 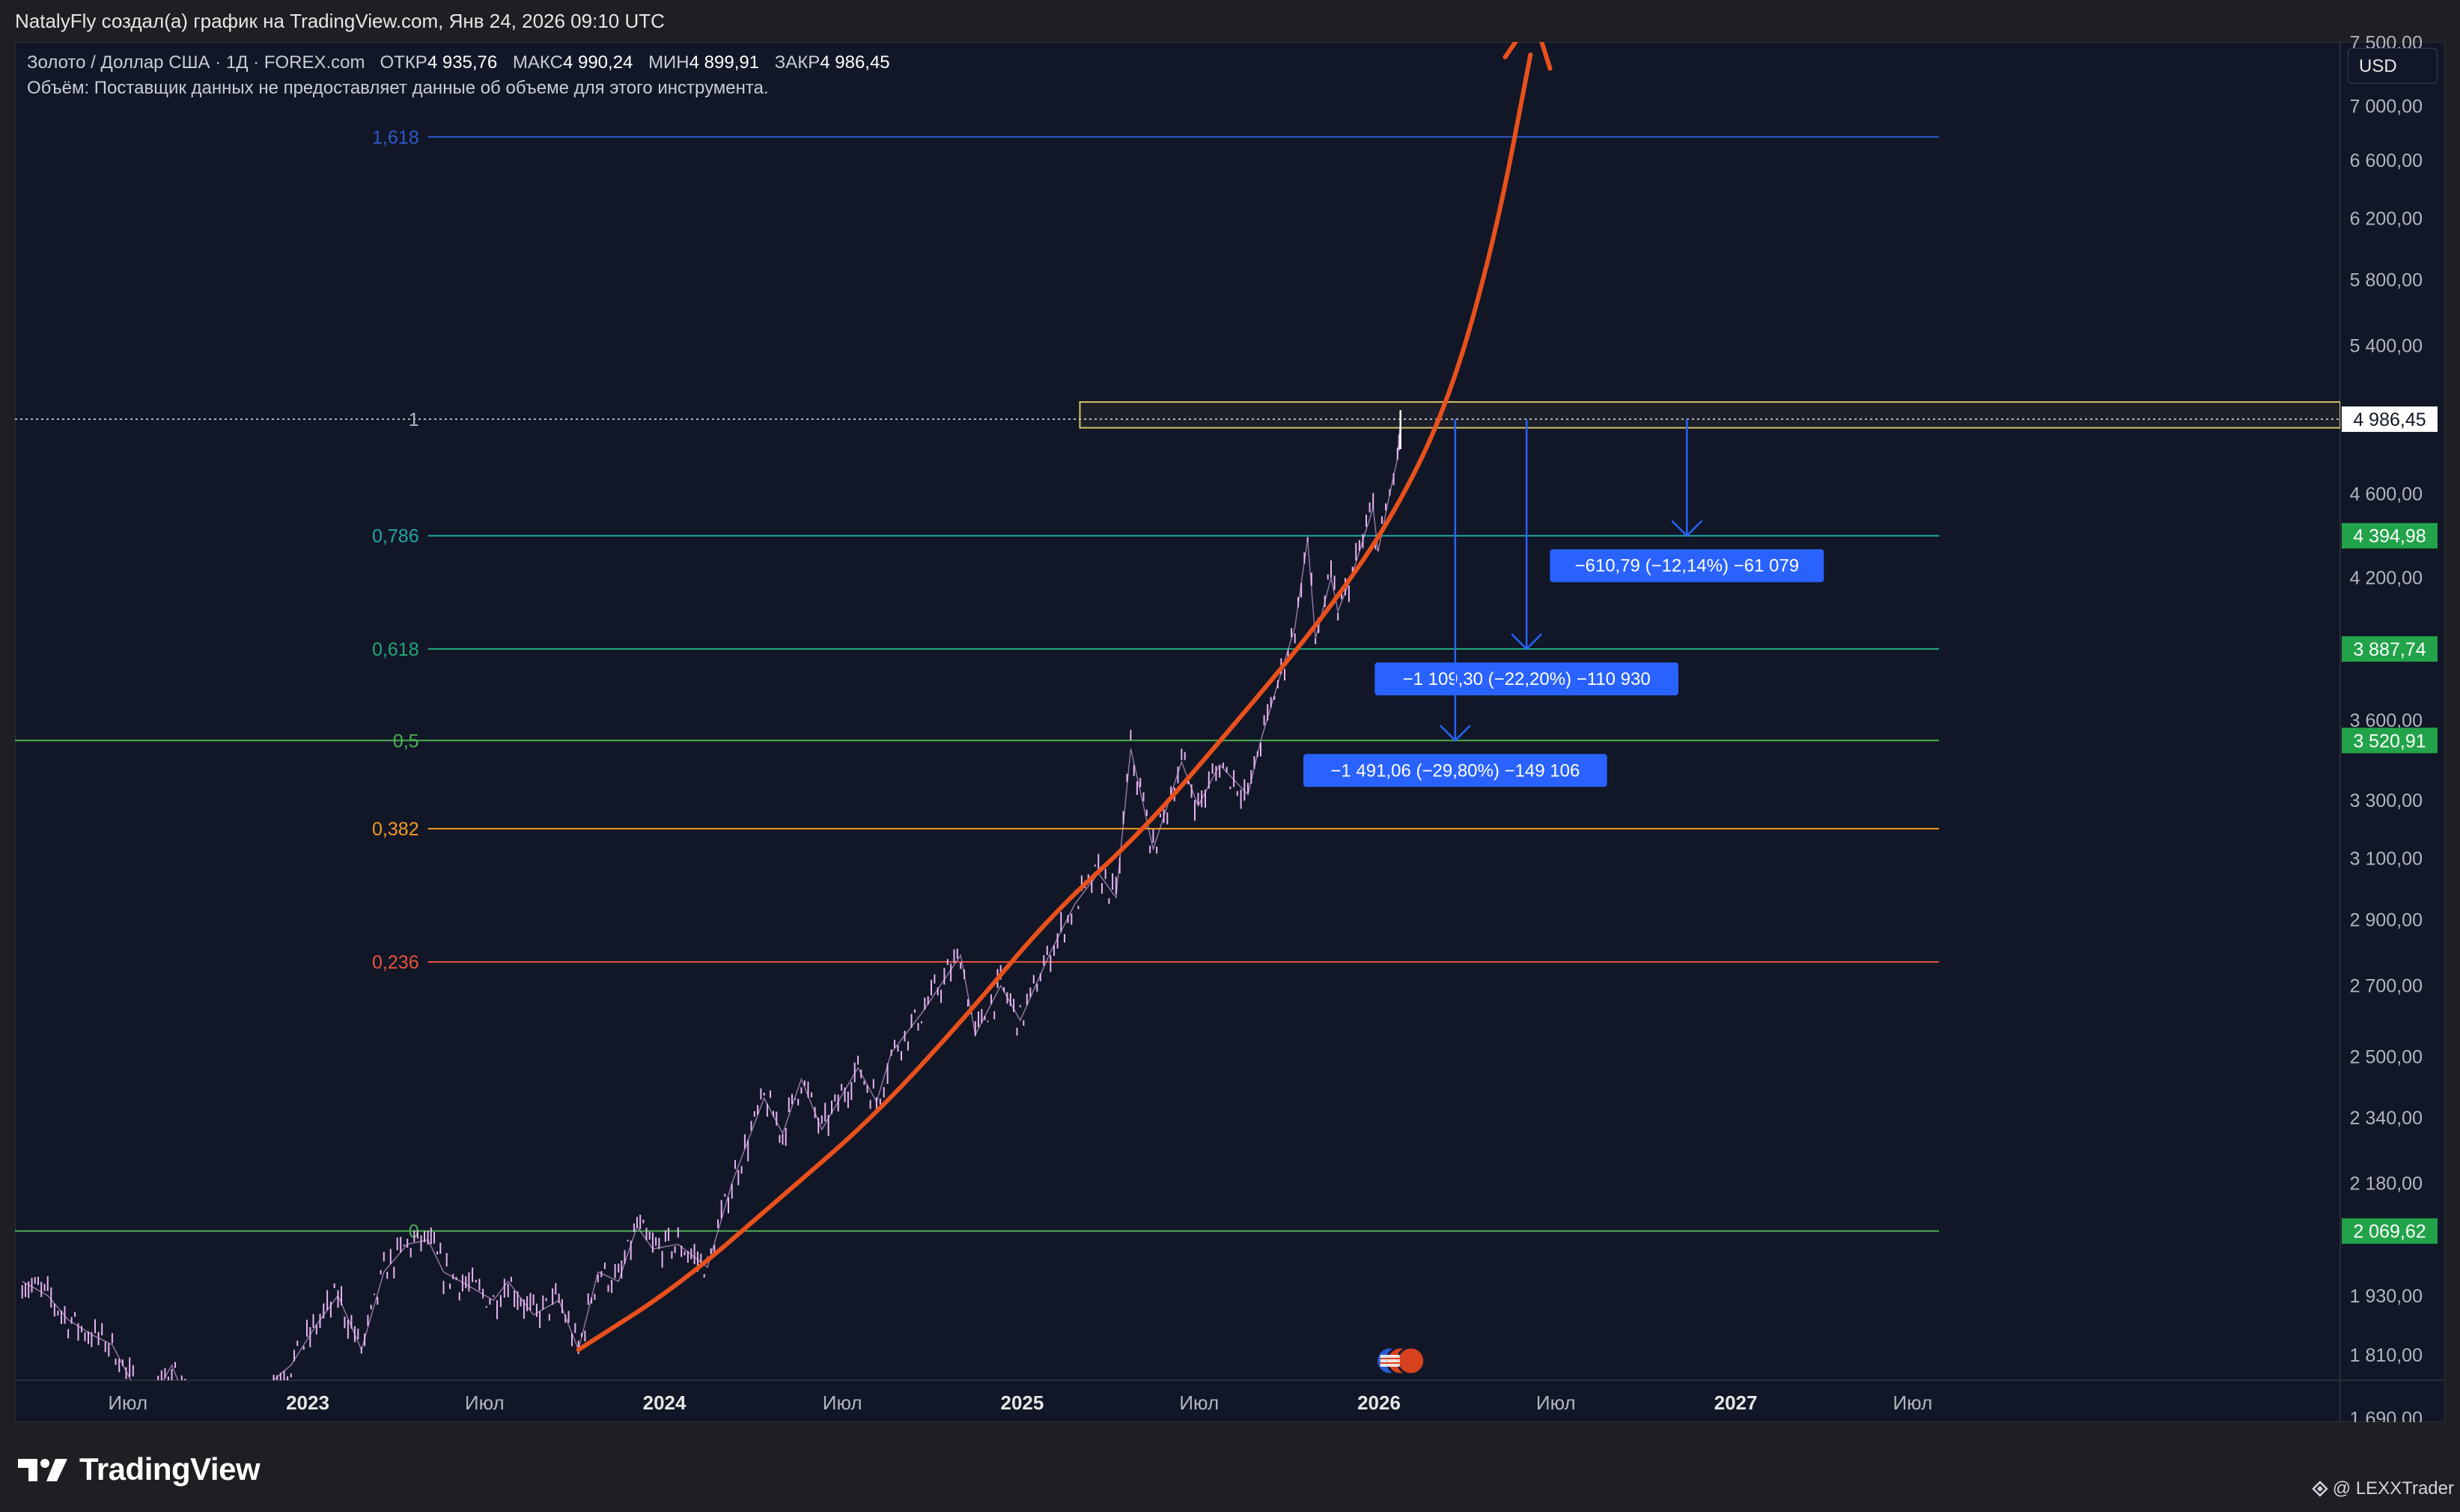 What do you see at coordinates (2386, 1297) in the screenshot?
I see `price-tick-label: 1 930,00` at bounding box center [2386, 1297].